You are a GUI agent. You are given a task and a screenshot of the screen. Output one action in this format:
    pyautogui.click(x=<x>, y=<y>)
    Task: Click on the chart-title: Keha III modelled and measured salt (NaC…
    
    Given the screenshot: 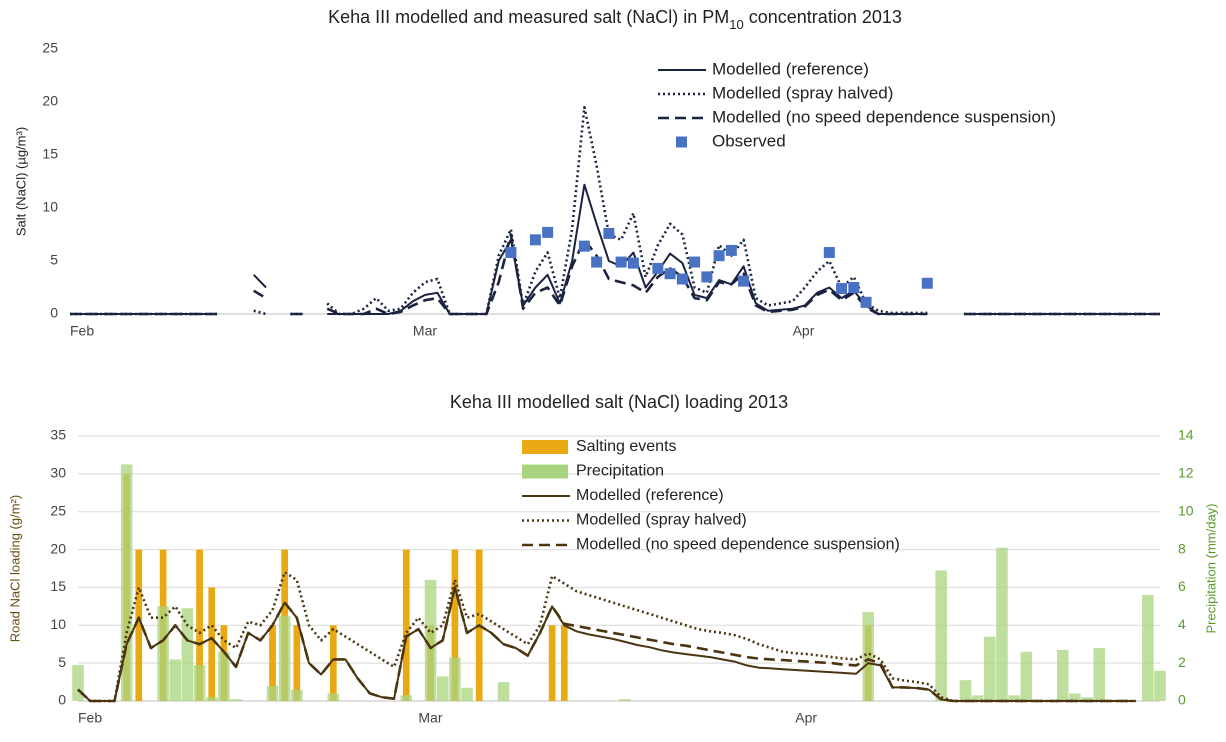 What is the action you would take?
    pyautogui.click(x=615, y=19)
    